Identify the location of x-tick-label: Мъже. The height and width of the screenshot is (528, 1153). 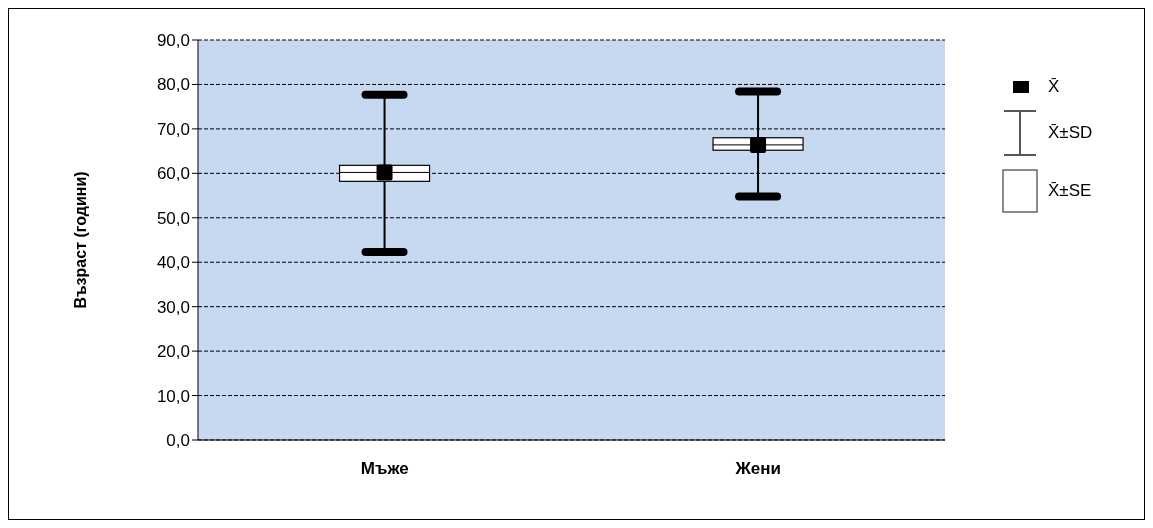
(384, 469).